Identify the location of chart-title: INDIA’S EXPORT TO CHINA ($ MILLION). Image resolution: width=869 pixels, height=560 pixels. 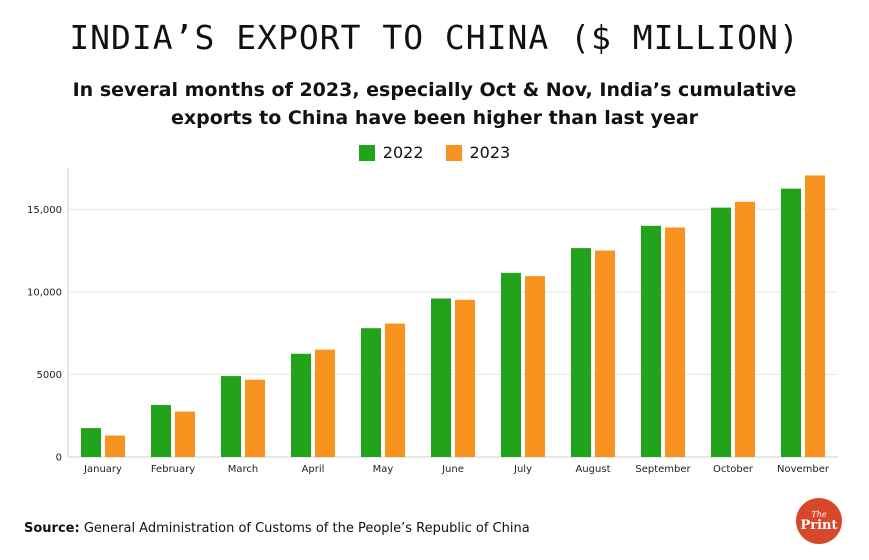
(434, 37).